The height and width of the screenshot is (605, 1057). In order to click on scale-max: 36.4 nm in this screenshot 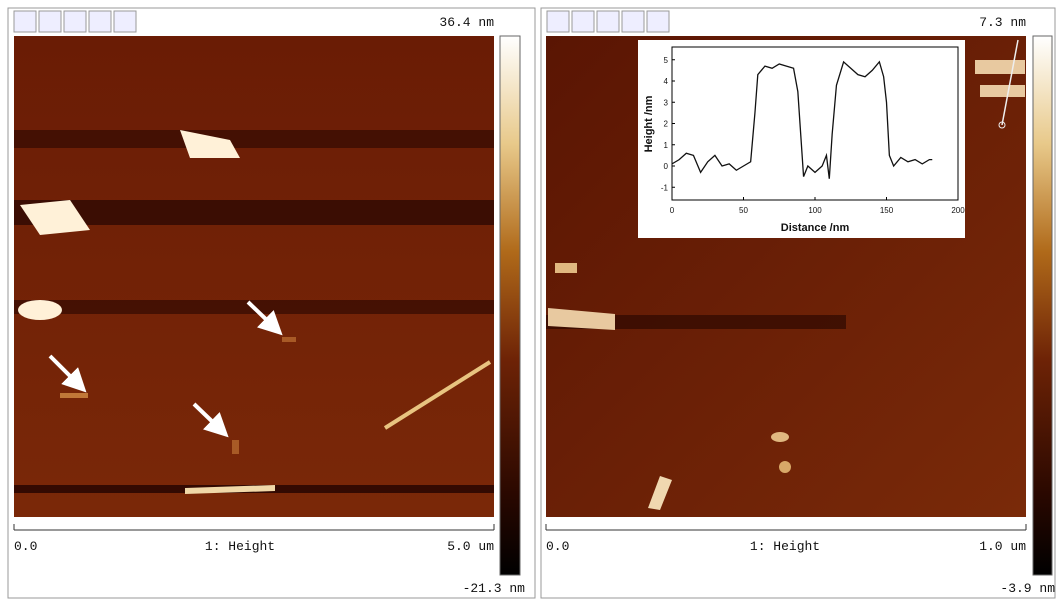, I will do `click(466, 22)`.